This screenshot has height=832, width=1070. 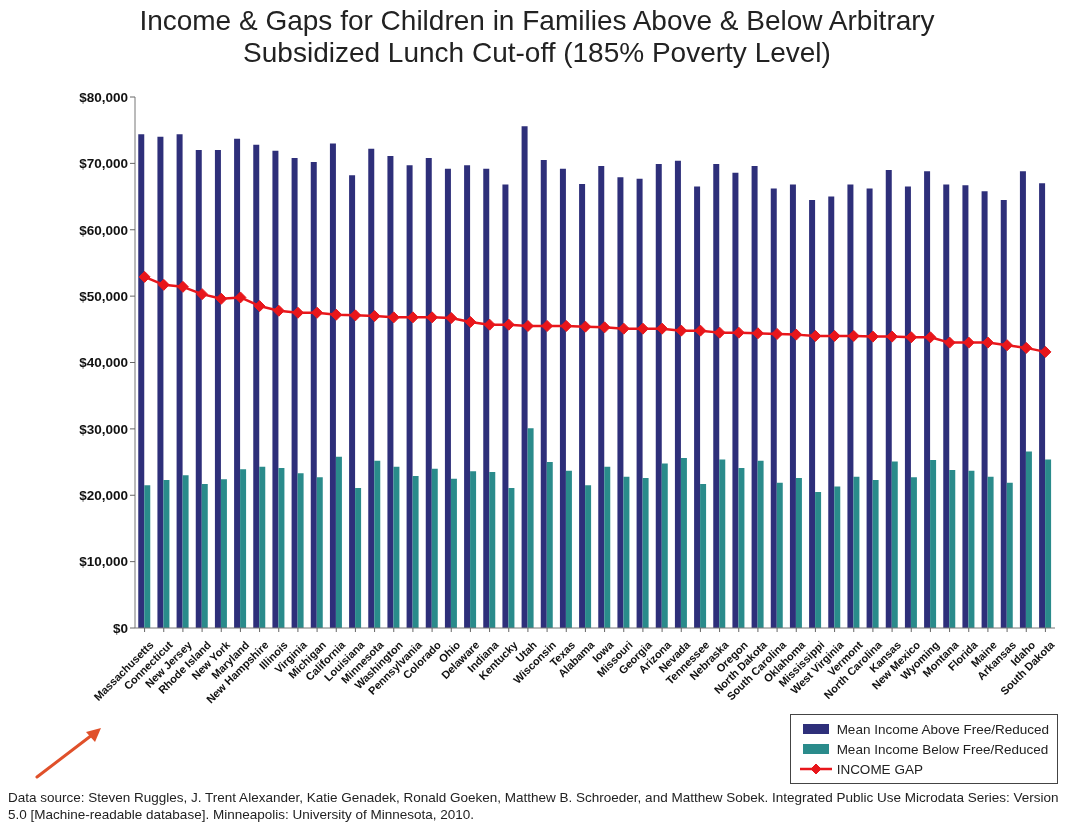 What do you see at coordinates (103, 496) in the screenshot?
I see `y-tick-label: $20,000` at bounding box center [103, 496].